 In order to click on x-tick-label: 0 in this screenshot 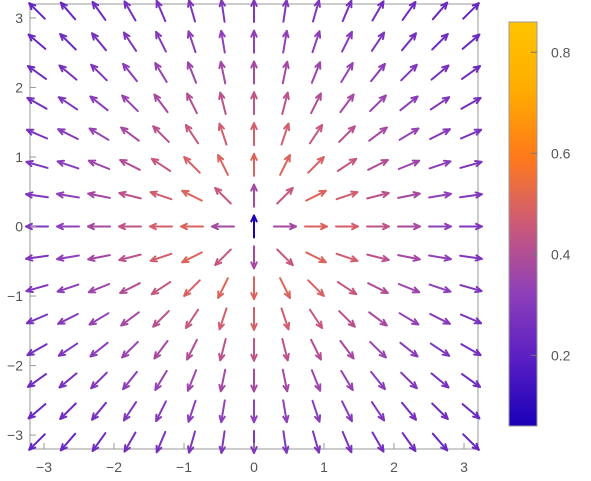, I will do `click(254, 467)`.